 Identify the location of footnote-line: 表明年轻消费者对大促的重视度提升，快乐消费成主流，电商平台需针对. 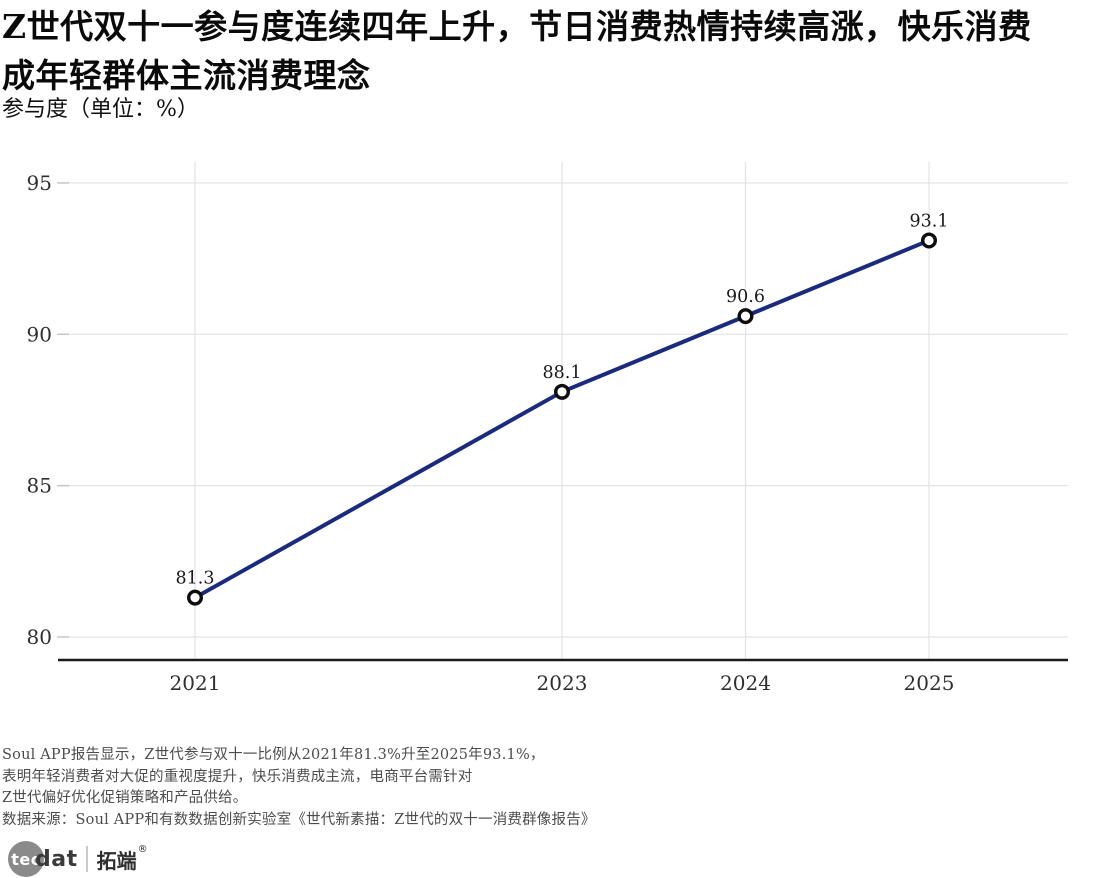
(237, 776).